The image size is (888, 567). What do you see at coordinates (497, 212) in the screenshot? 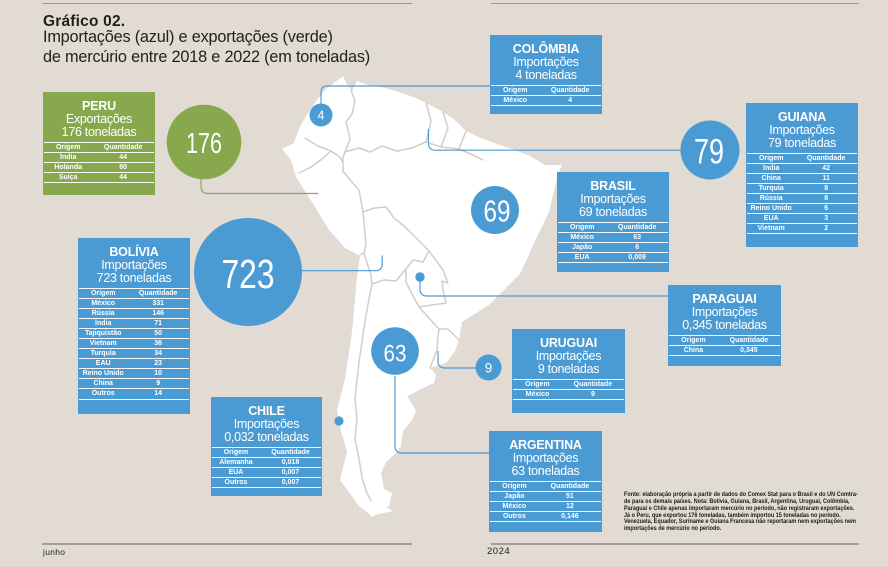
I see `svg-text: 69` at bounding box center [497, 212].